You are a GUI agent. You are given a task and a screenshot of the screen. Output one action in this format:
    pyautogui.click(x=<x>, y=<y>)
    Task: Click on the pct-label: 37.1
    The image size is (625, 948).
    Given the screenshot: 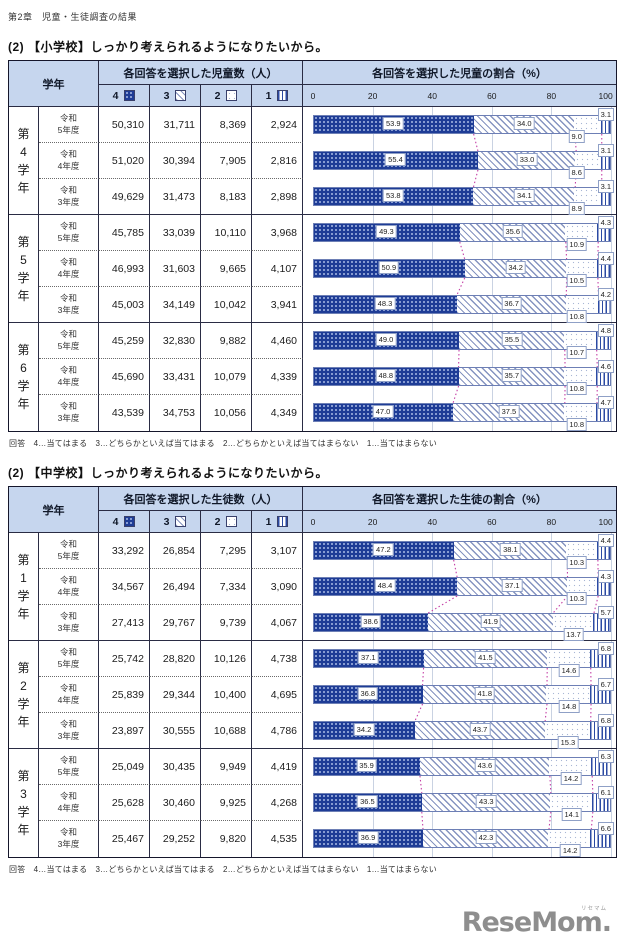 What is the action you would take?
    pyautogui.click(x=368, y=658)
    